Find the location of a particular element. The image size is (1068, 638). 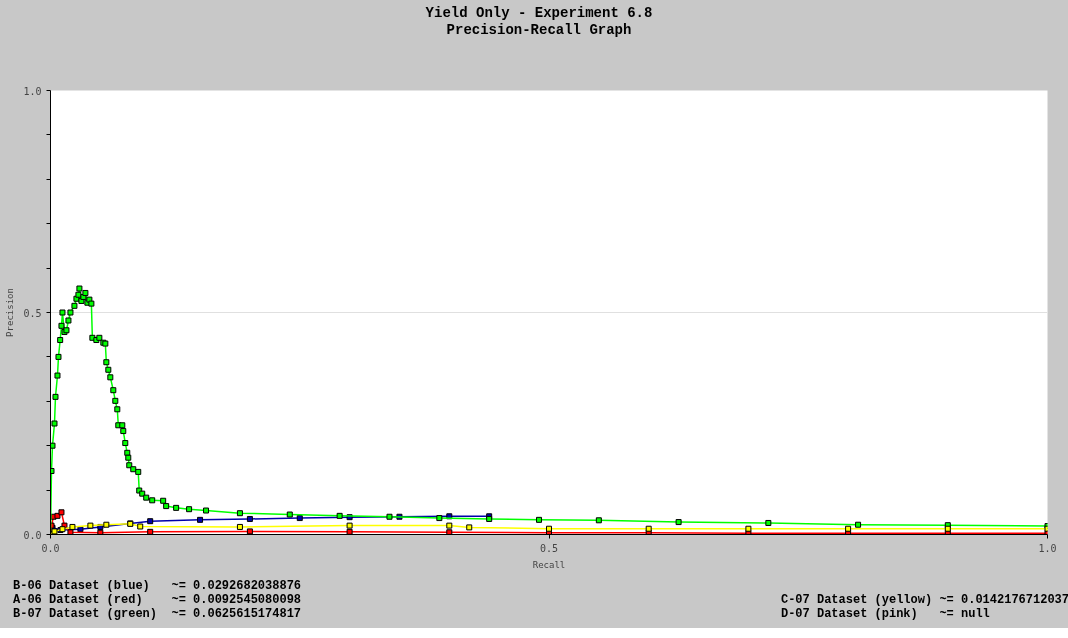

y-axis-title: Precision is located at coordinates (10, 312).